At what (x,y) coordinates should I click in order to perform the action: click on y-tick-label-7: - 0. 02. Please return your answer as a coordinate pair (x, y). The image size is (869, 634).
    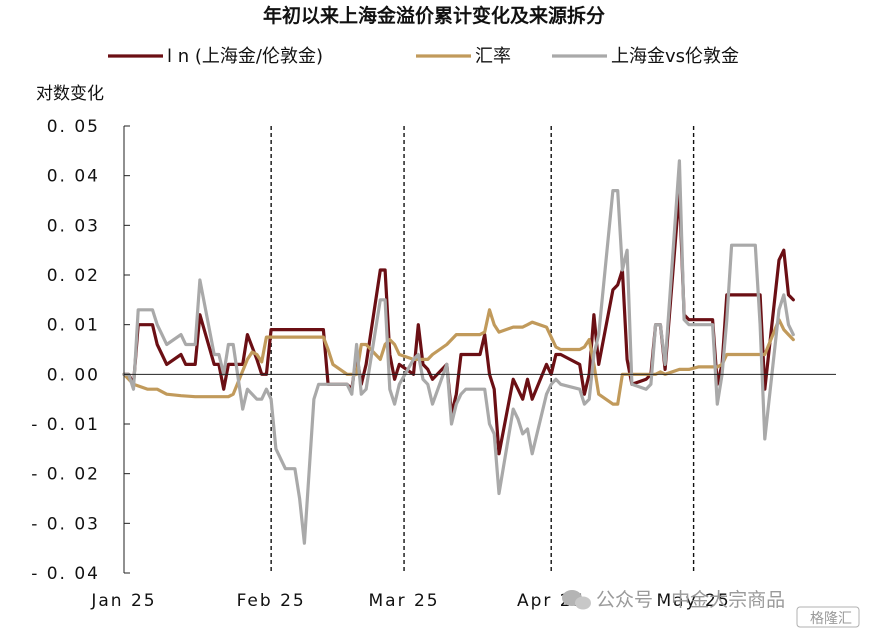
    Looking at the image, I should click on (65, 475).